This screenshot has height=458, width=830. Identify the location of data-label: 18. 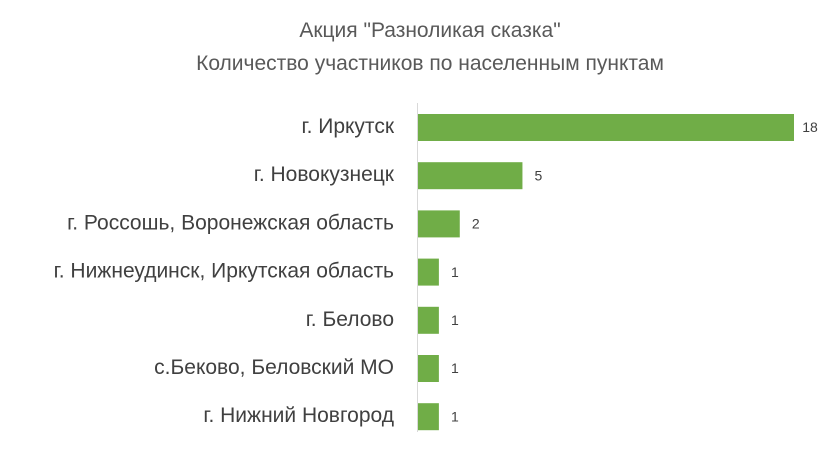
(810, 127).